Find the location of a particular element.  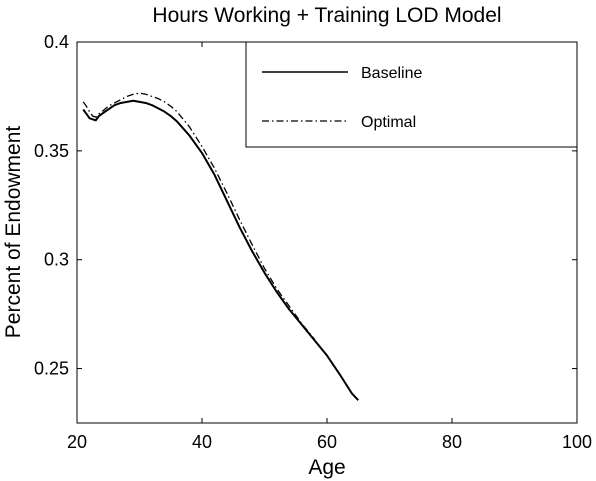

y-tick-label: 0.35 is located at coordinates (51, 151).